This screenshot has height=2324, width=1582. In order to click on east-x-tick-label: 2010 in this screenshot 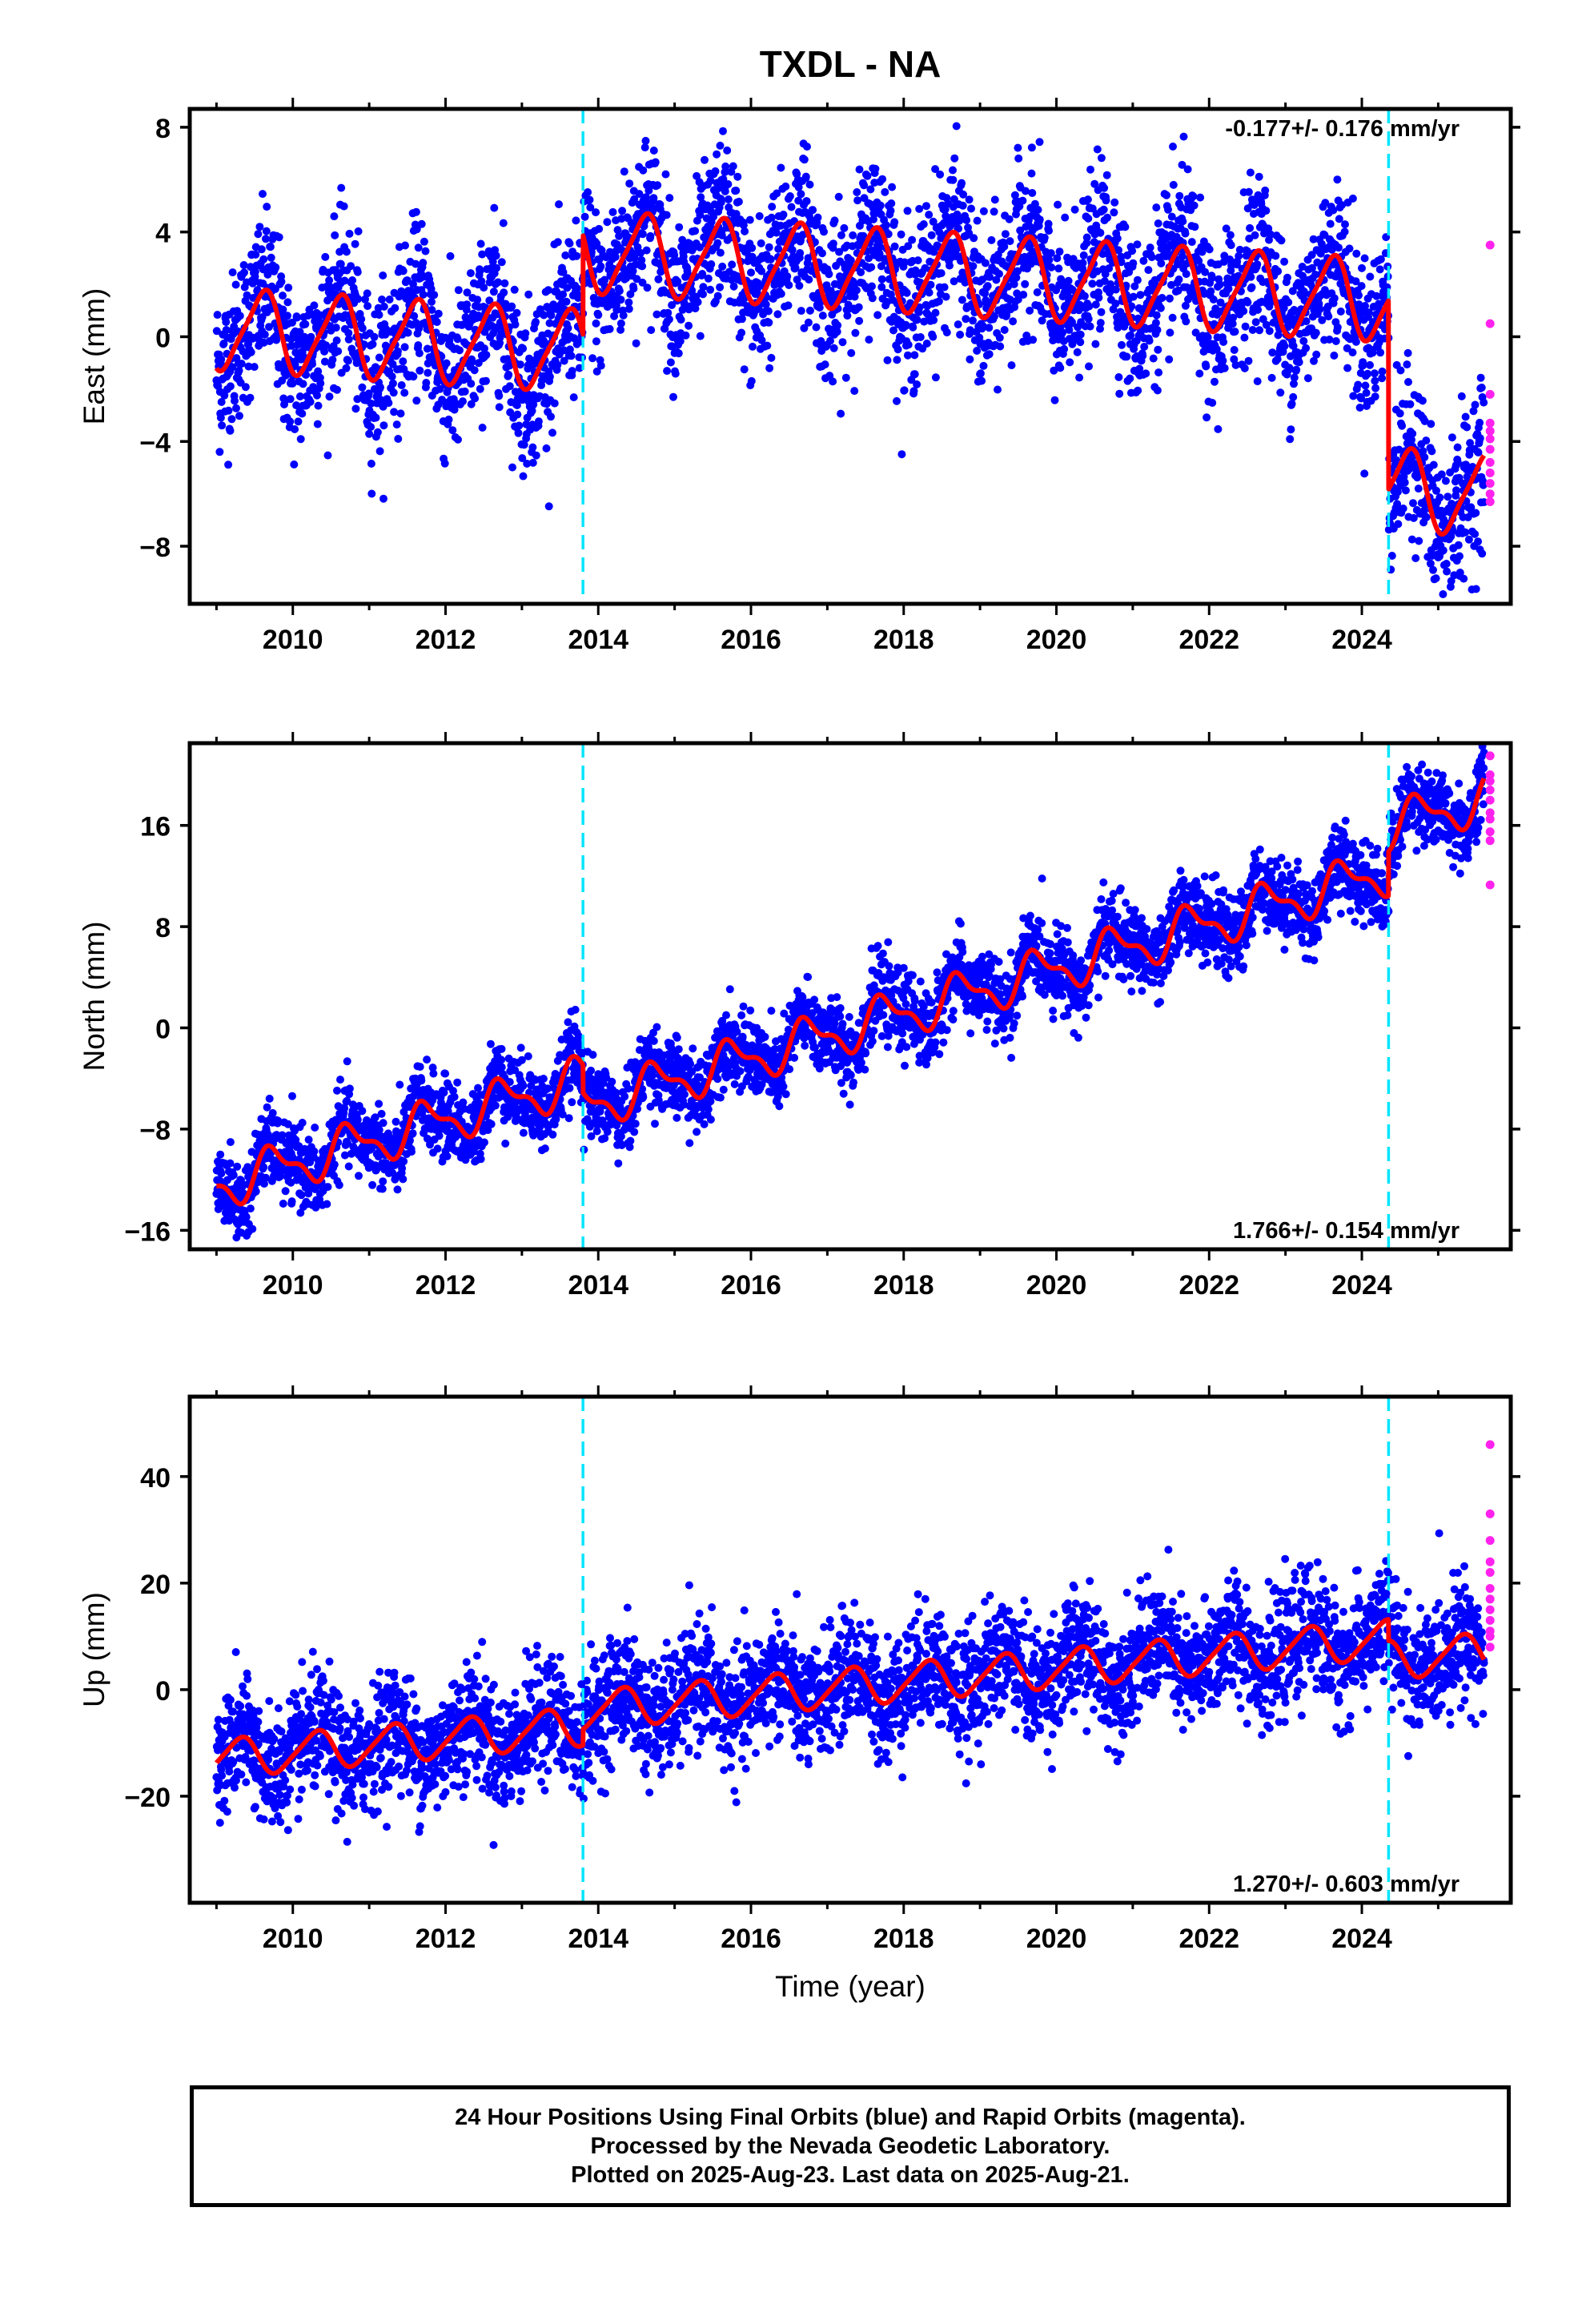, I will do `click(293, 640)`.